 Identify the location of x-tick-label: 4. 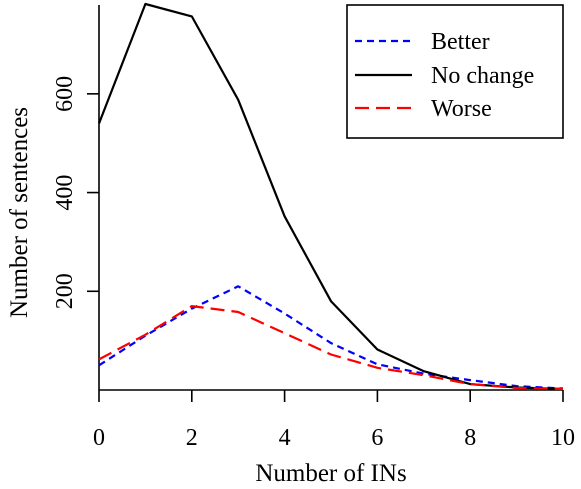
(285, 438).